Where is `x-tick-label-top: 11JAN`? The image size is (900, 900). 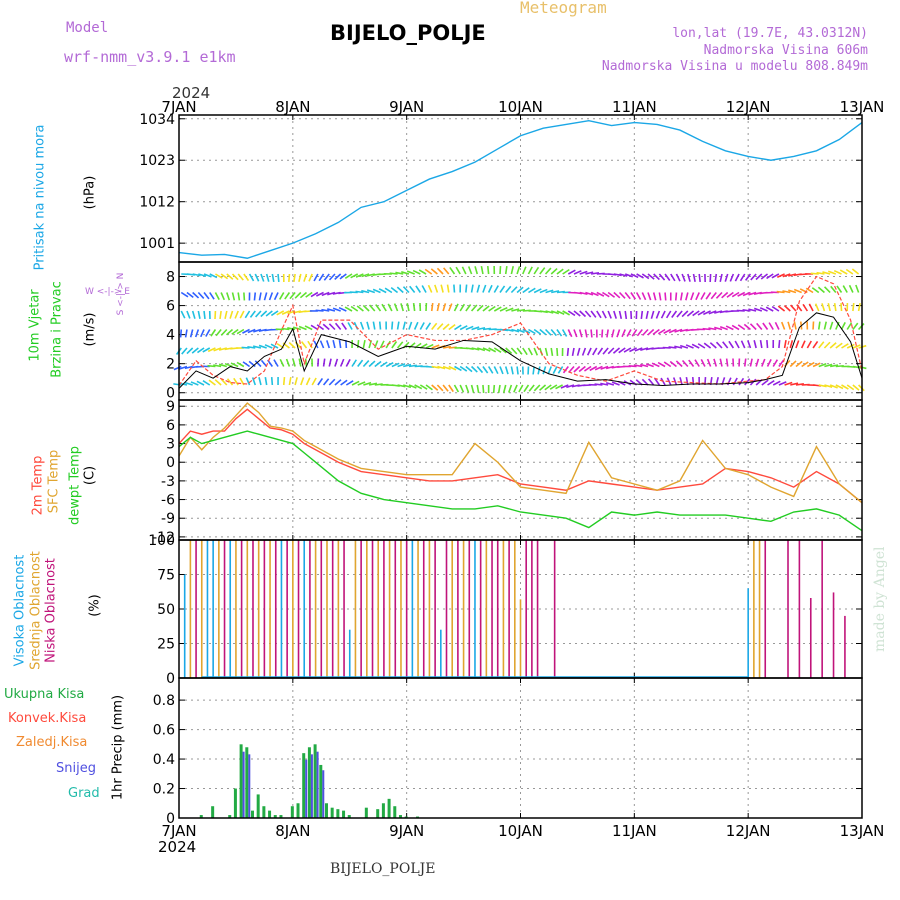
x-tick-label-top: 11JAN is located at coordinates (634, 107).